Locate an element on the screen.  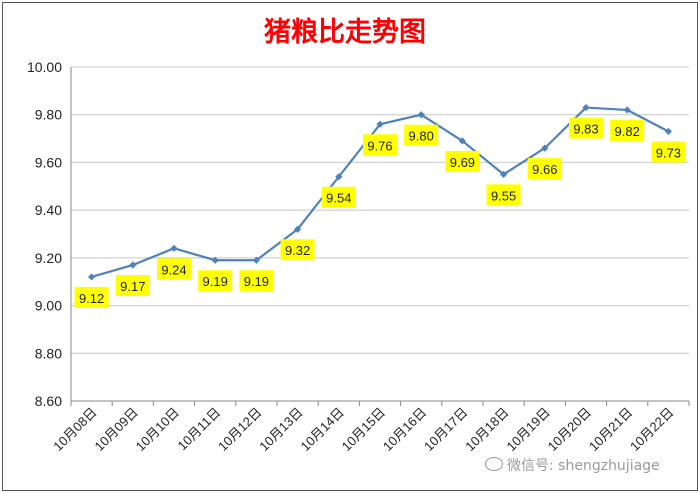
x-tick-label: 10月22日 is located at coordinates (651, 429).